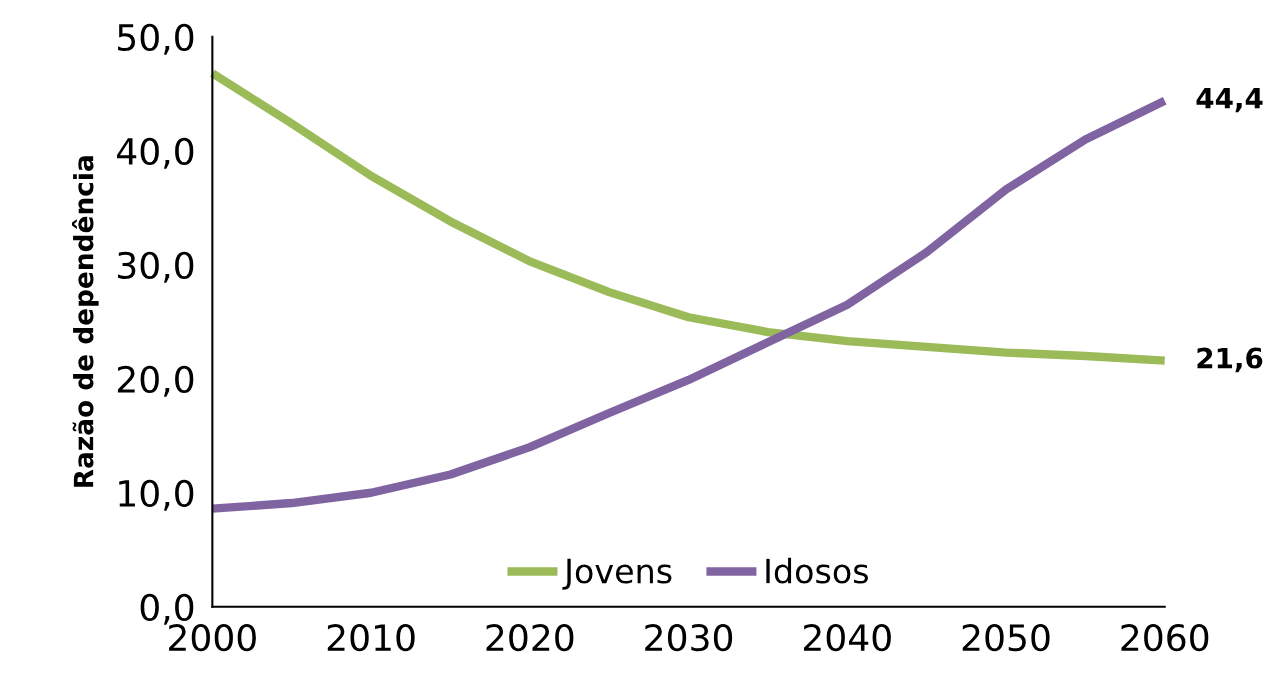 The width and height of the screenshot is (1287, 695). I want to click on y-tick-label: 20,0, so click(155, 381).